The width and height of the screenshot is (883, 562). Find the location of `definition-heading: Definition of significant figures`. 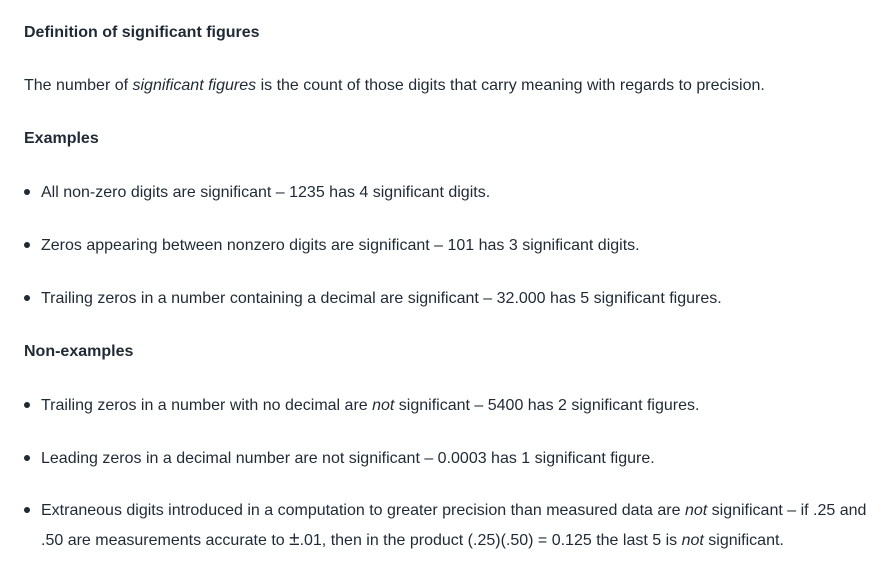

definition-heading: Definition of significant figures is located at coordinates (142, 32).